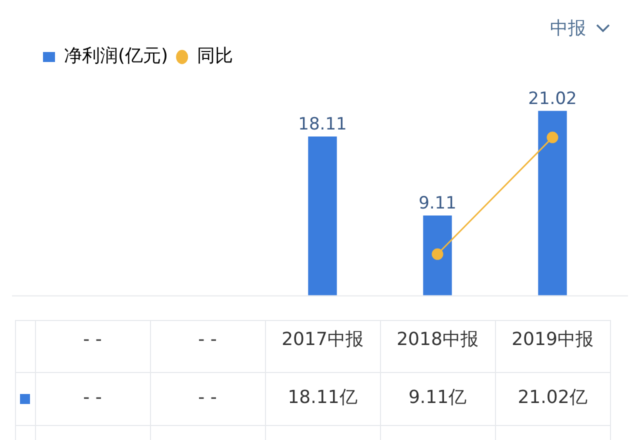  Describe the element at coordinates (215, 56) in the screenshot. I see `legend-label: 同比` at that location.